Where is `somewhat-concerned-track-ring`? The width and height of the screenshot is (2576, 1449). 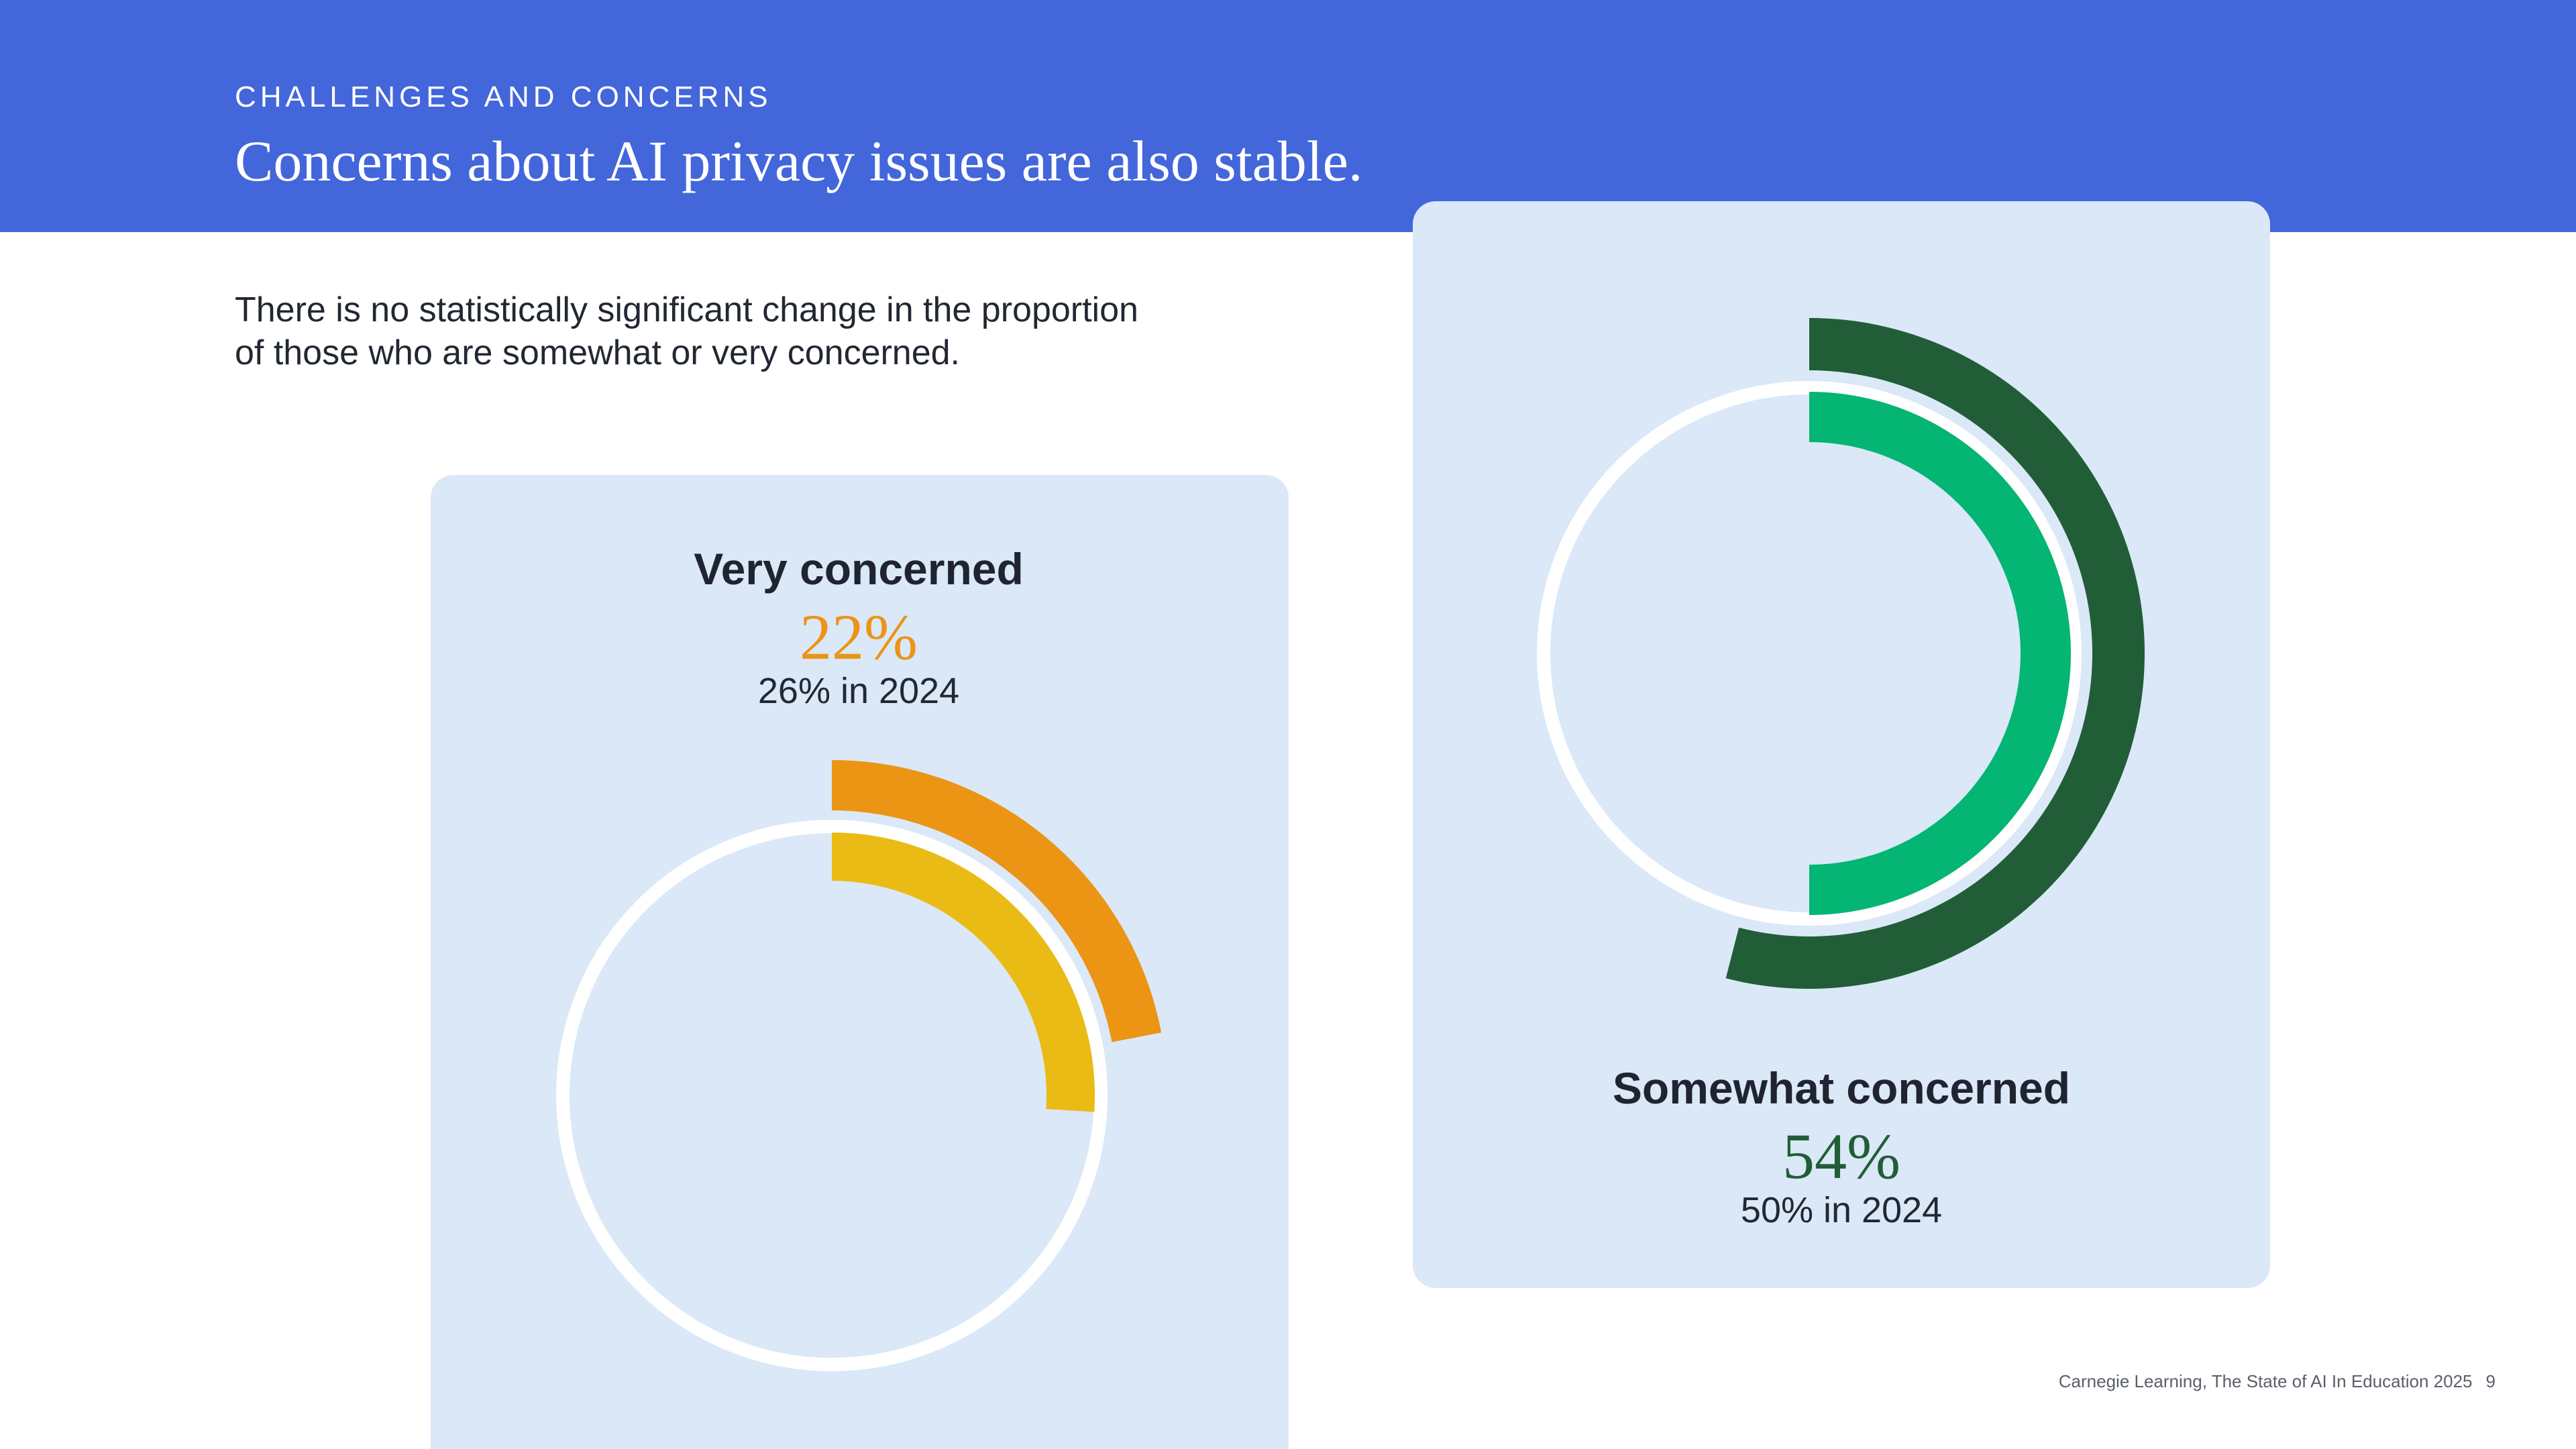 somewhat-concerned-track-ring is located at coordinates (1809, 653).